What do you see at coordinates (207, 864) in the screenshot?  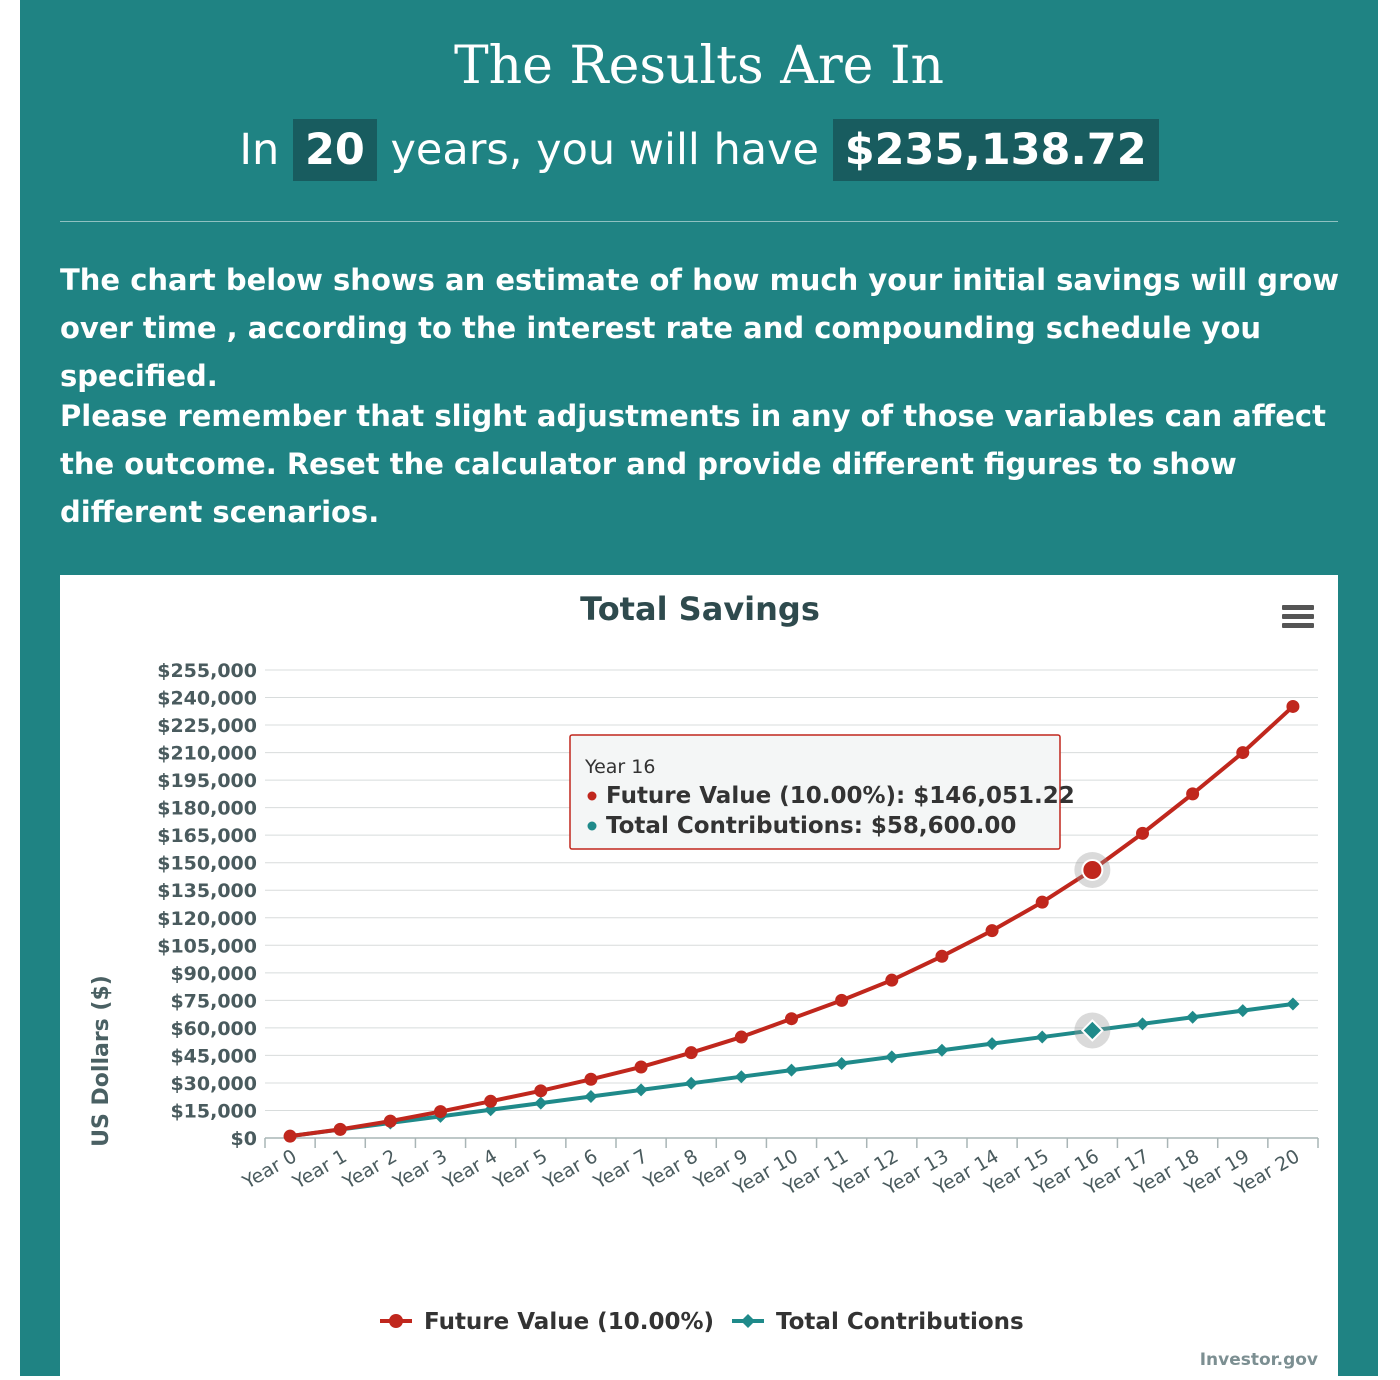 I see `y-tick-label: $150,000` at bounding box center [207, 864].